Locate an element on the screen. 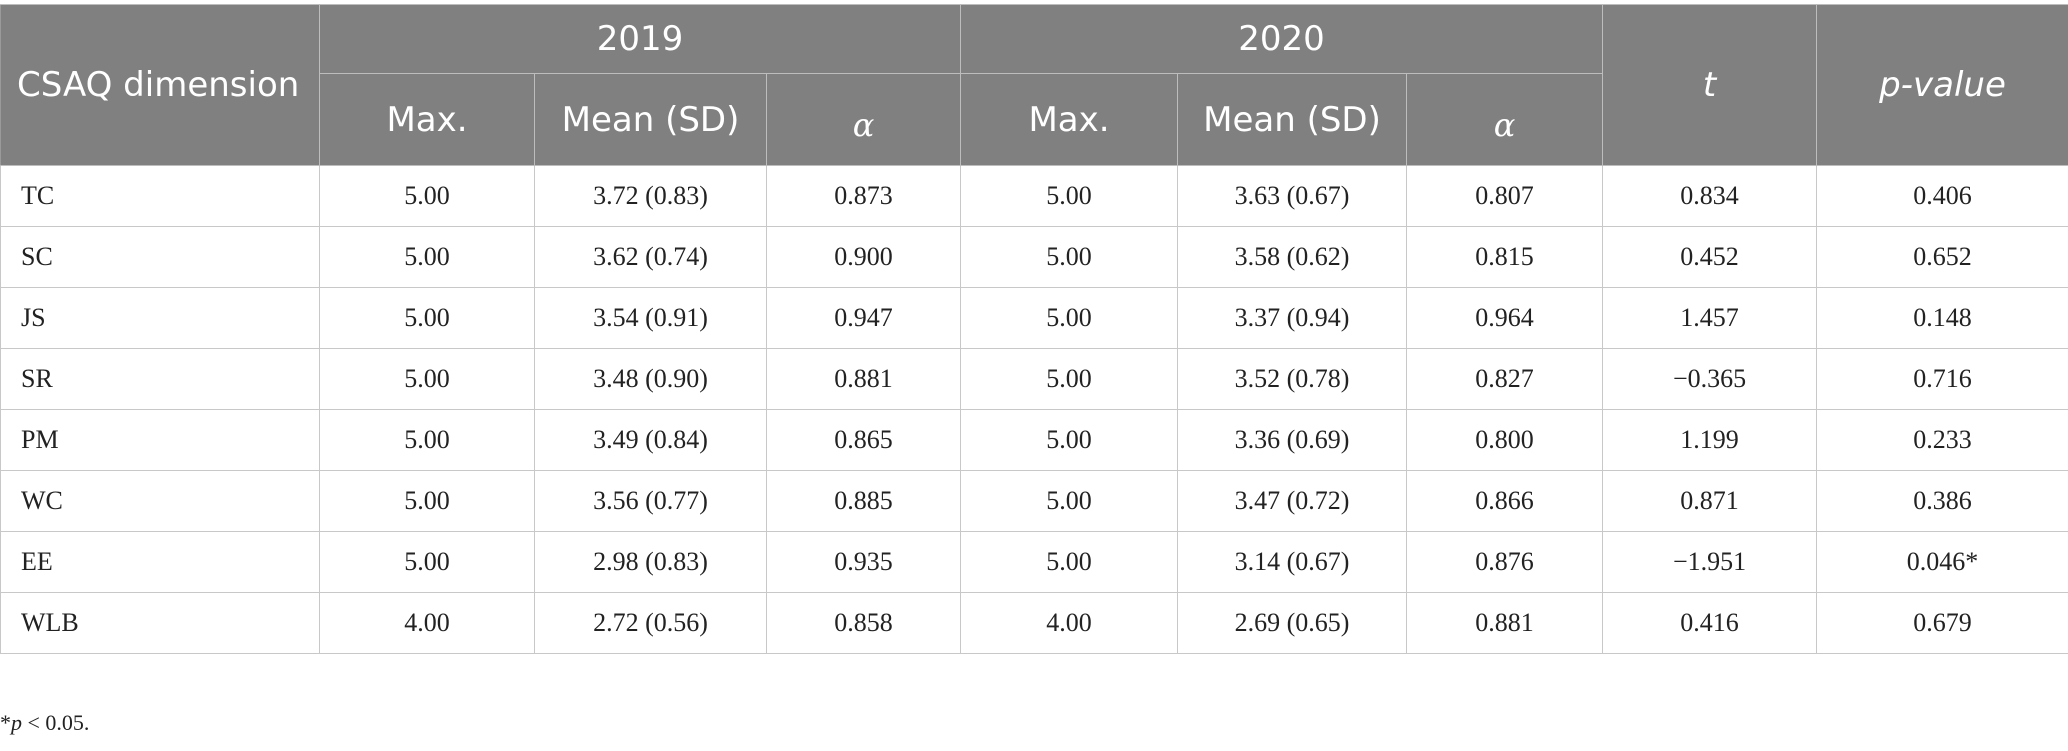 This screenshot has height=751, width=2068. cell-mean-2020: 3.36 (0.69) is located at coordinates (1292, 440).